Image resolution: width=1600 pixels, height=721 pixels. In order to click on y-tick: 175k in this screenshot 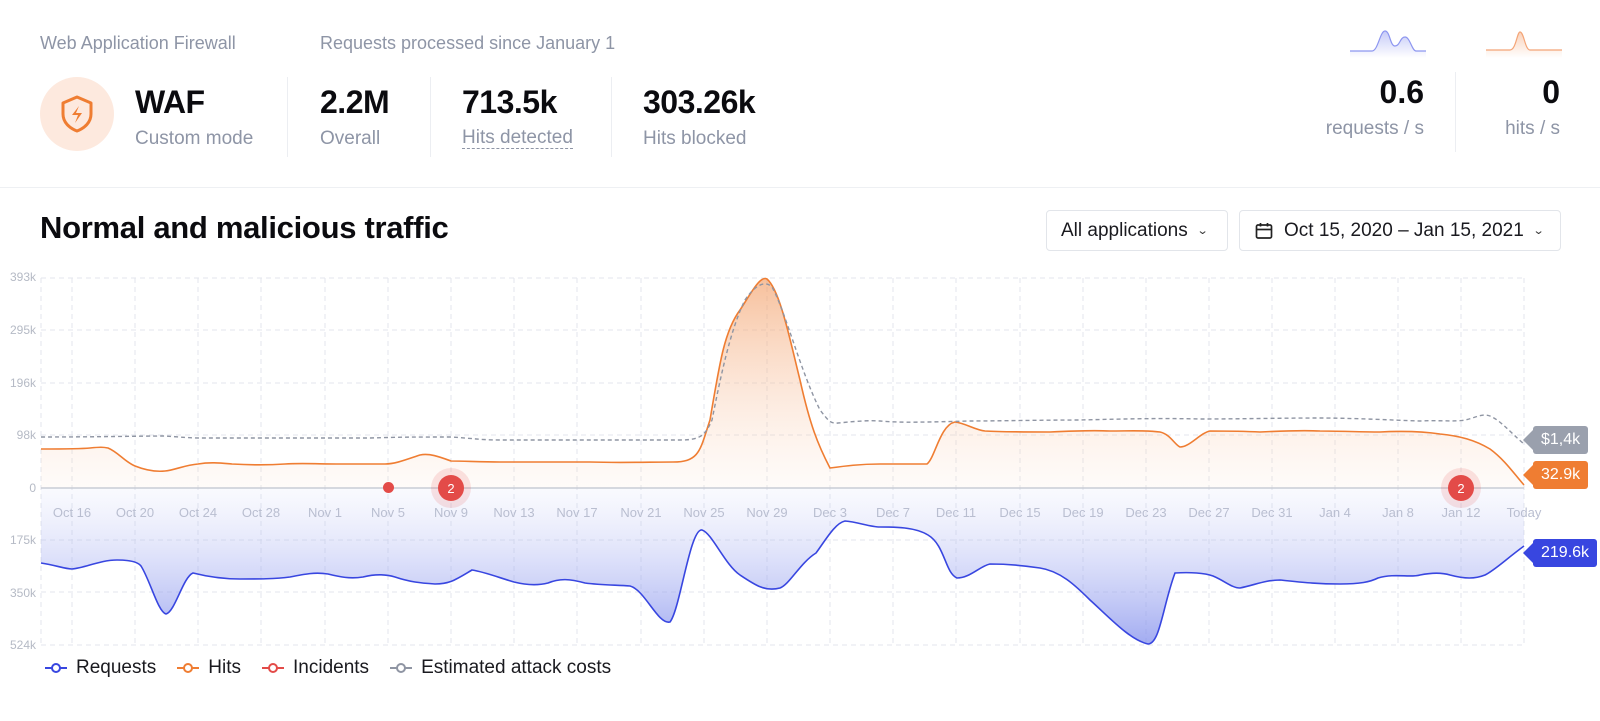, I will do `click(22, 540)`.